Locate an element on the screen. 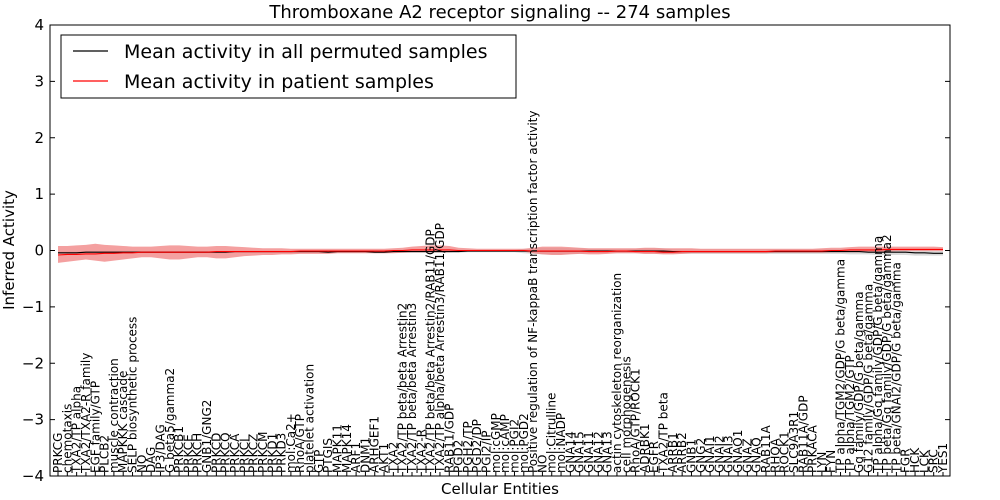 The height and width of the screenshot is (500, 1000). x-tick-label: ARRB2 is located at coordinates (682, 452).